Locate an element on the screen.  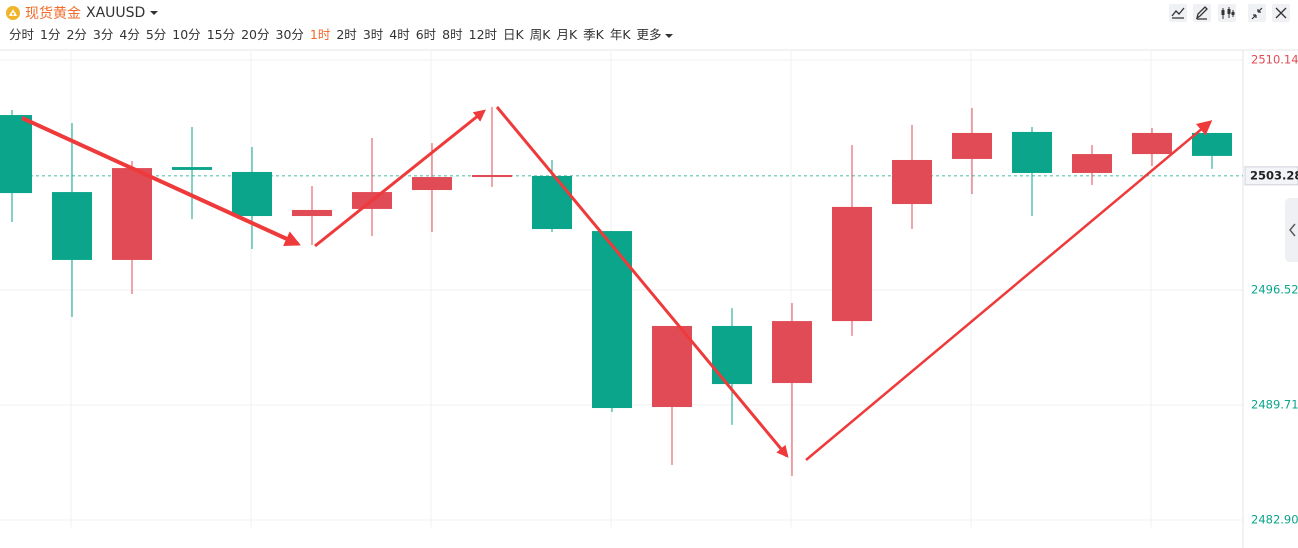
interval-button: 15分 is located at coordinates (221, 34).